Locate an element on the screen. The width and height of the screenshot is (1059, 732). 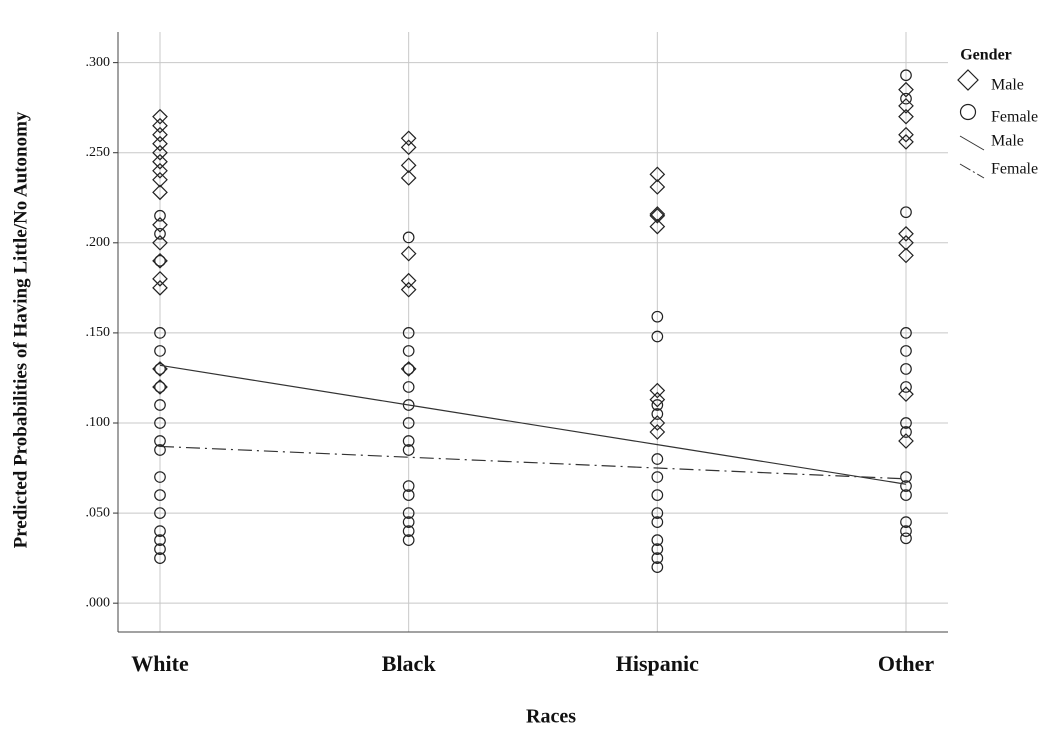
x-tick-label: Other is located at coordinates (906, 663).